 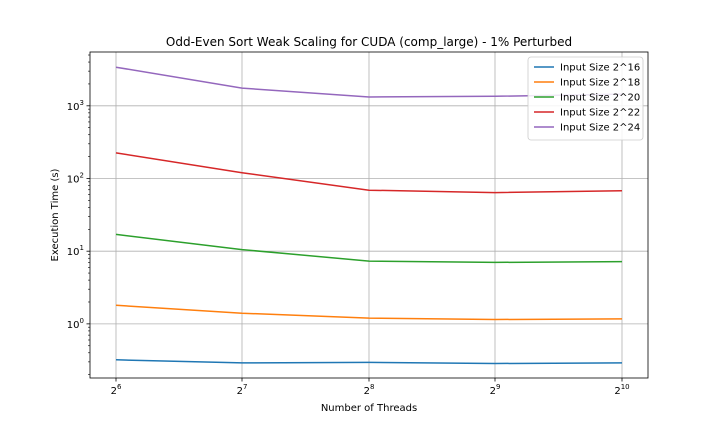 I want to click on legend-label: Input Size 2^22, so click(x=600, y=113).